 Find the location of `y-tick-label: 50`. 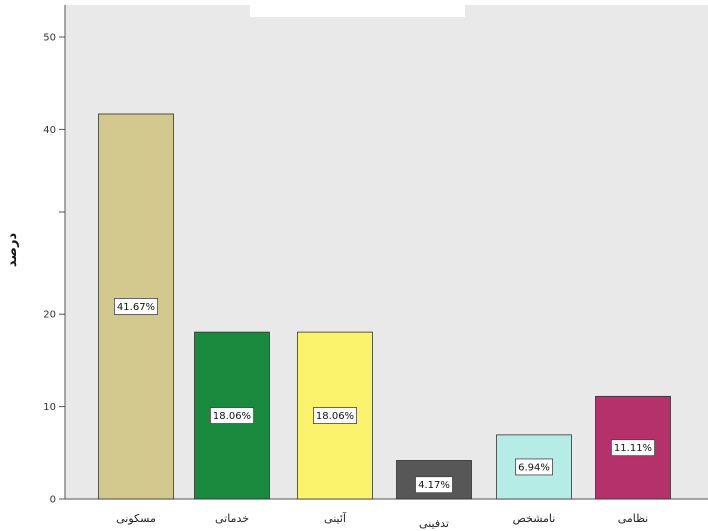

y-tick-label: 50 is located at coordinates (49, 38).